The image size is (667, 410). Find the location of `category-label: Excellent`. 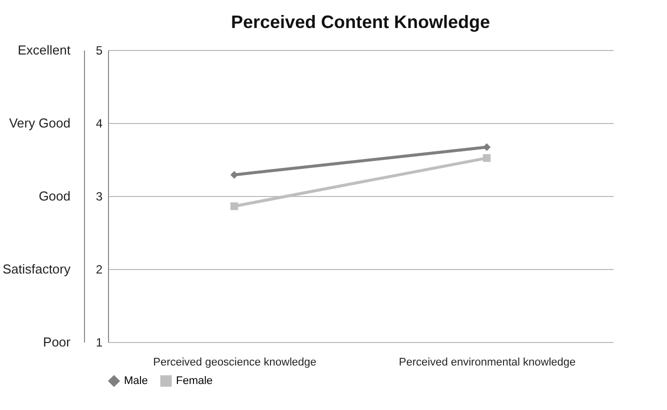

category-label: Excellent is located at coordinates (44, 50).